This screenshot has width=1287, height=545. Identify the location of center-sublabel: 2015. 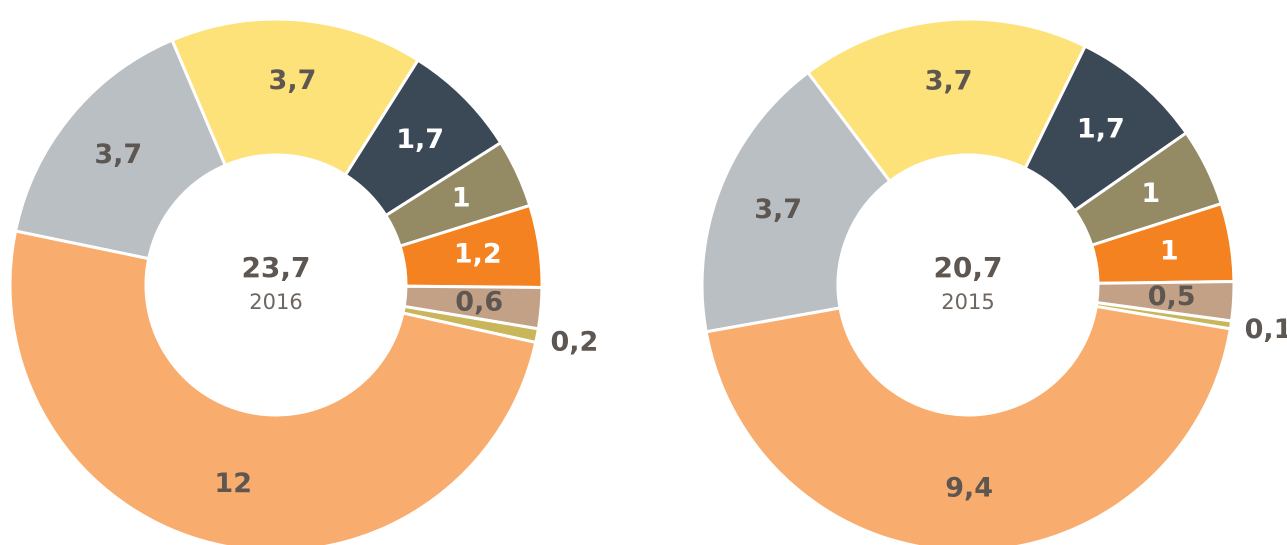
(967, 302).